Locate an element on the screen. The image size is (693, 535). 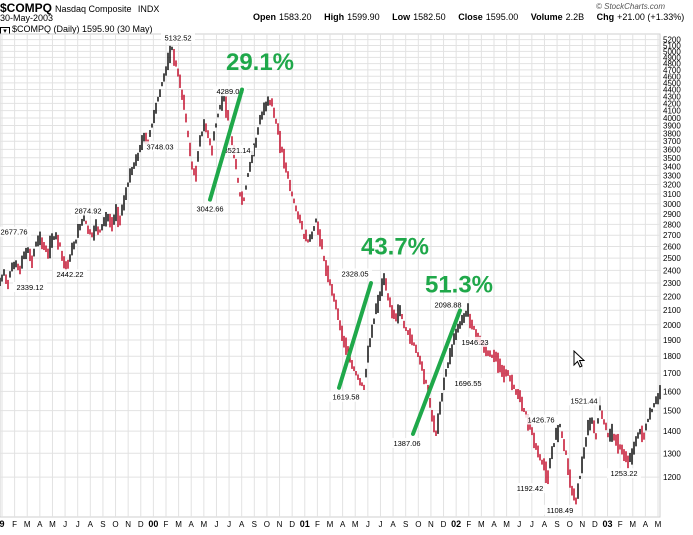
y-tick-label: 4900 is located at coordinates (672, 57).